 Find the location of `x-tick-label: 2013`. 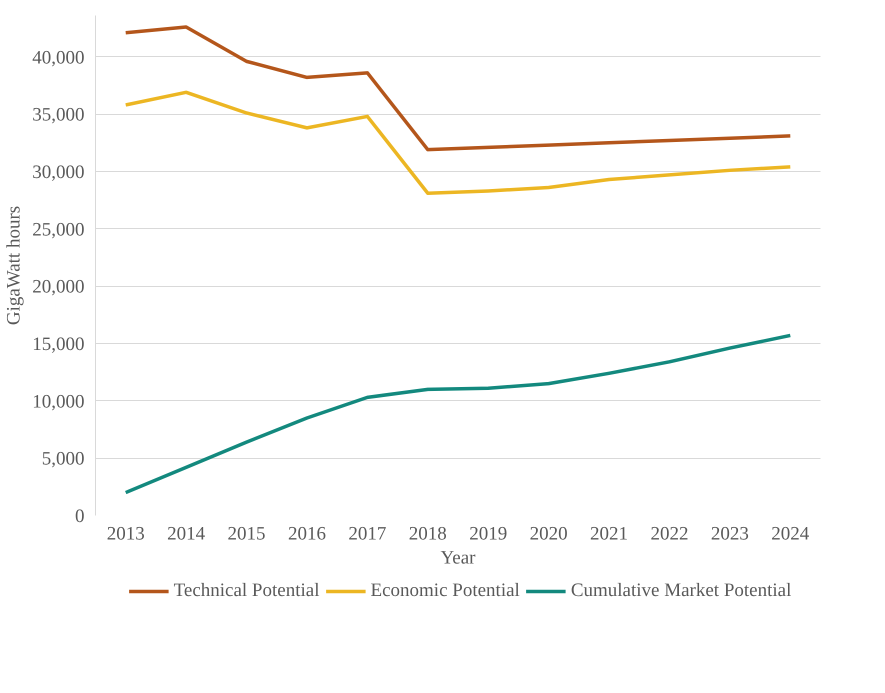

x-tick-label: 2013 is located at coordinates (125, 534).